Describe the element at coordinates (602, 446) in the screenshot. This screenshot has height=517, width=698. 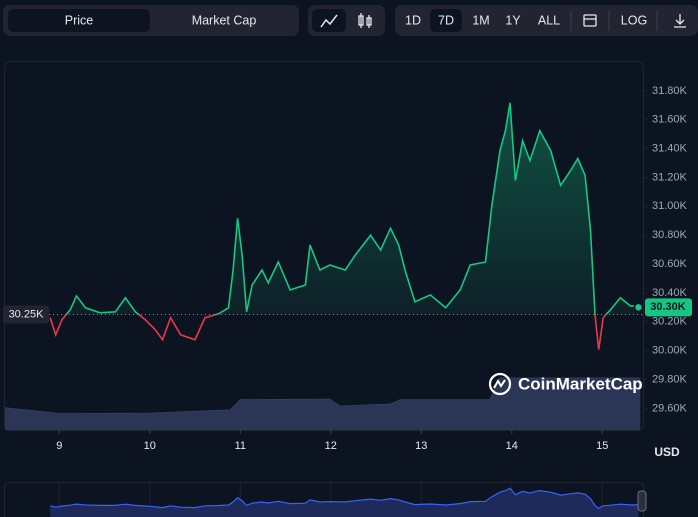
I see `x-tick-label: 15` at that location.